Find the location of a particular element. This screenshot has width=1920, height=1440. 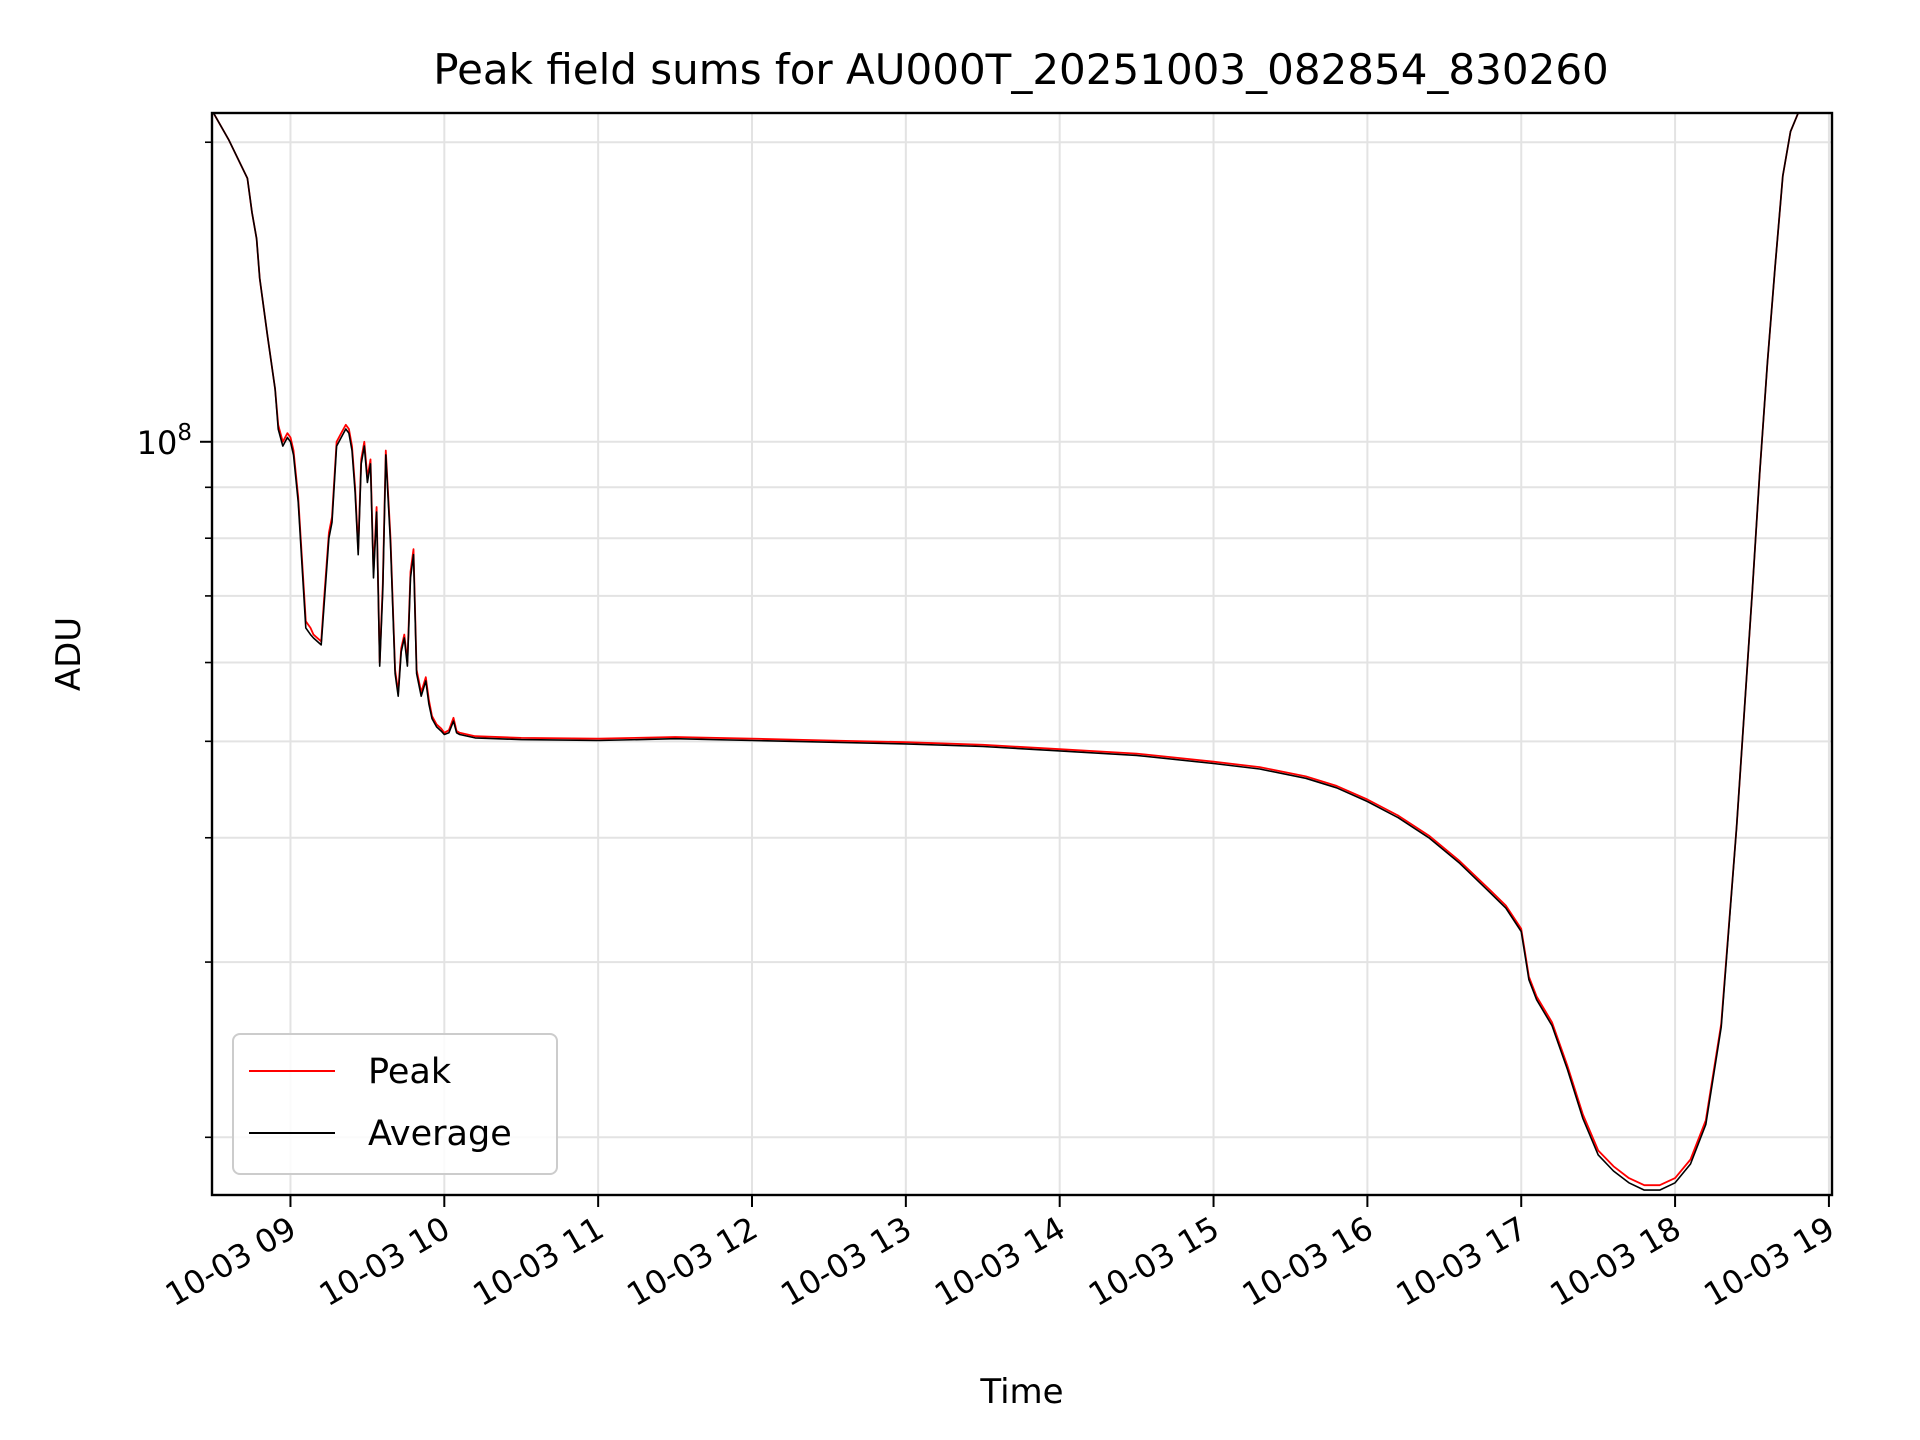

legend-box is located at coordinates (395, 1104).